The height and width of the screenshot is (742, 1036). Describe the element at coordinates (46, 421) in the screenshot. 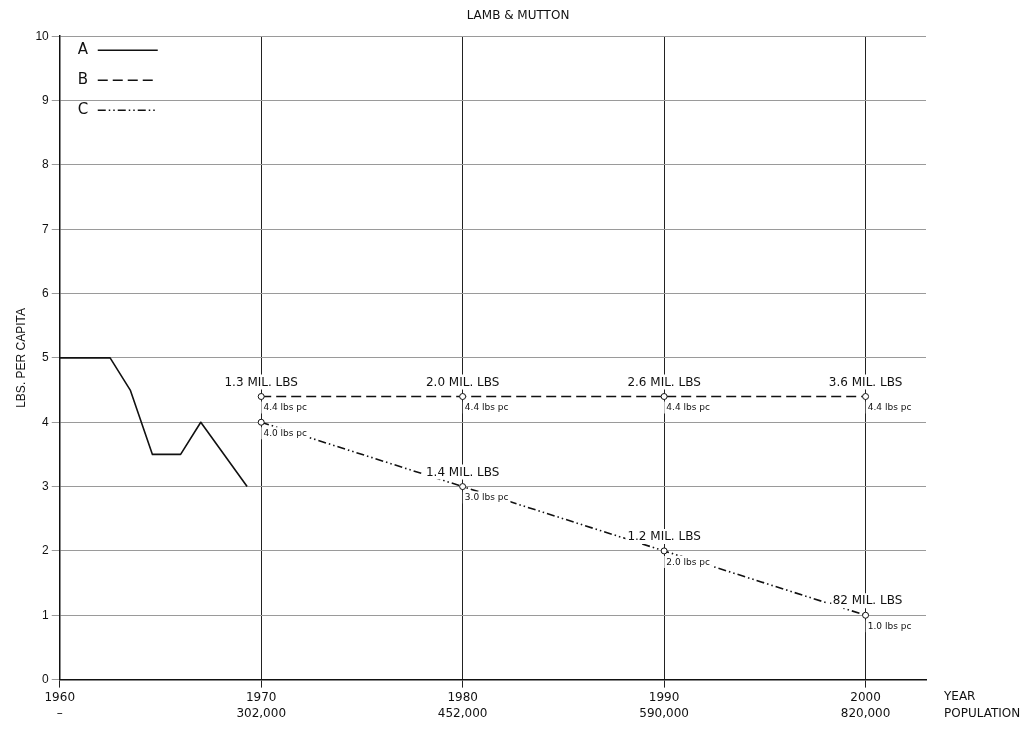

I see `y-tick-label: 4` at that location.